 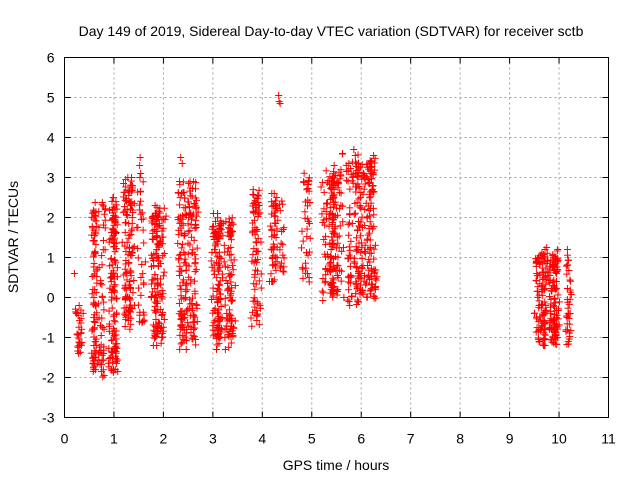 What do you see at coordinates (51, 138) in the screenshot?
I see `y-tick-label: 4` at bounding box center [51, 138].